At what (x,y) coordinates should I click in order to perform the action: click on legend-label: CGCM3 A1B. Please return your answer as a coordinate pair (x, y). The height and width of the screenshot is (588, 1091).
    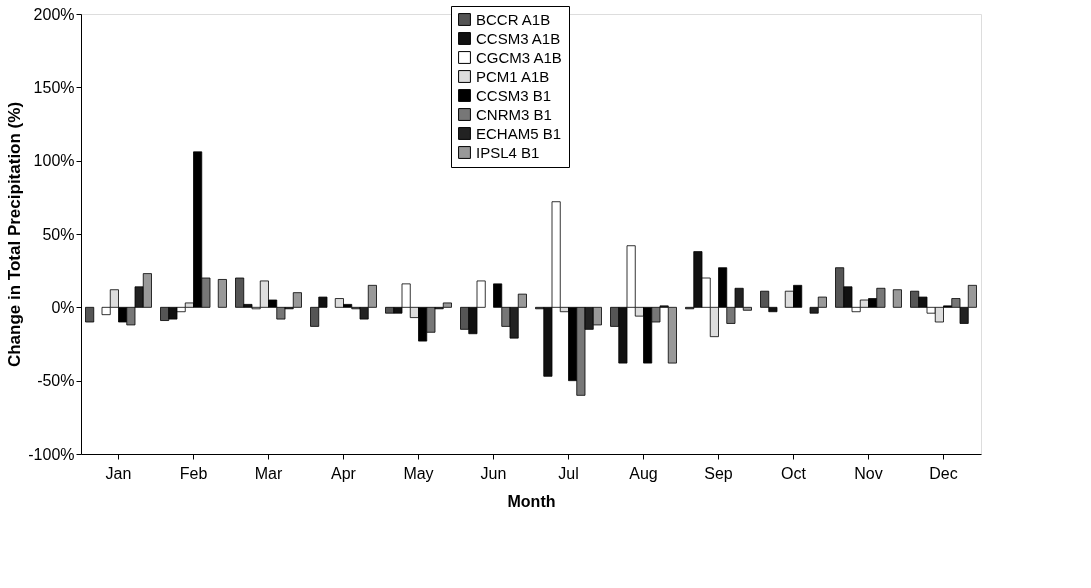
    Looking at the image, I should click on (519, 57).